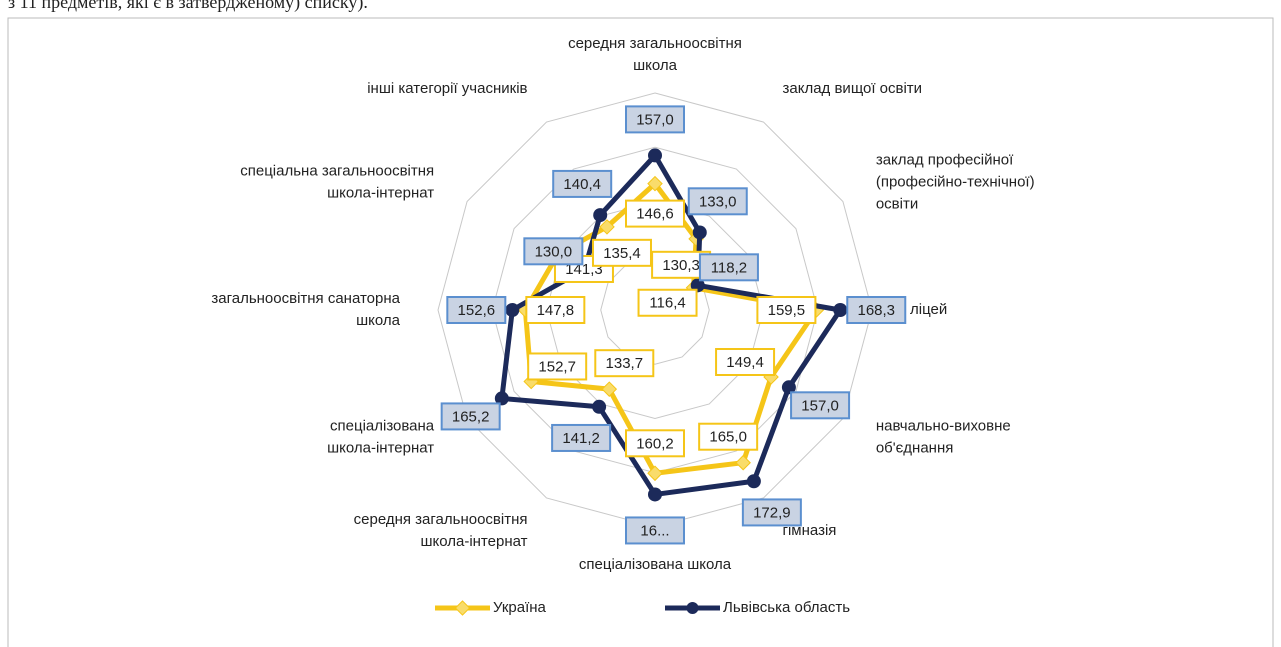  I want to click on category-label: навчально-виховне об'єднання, so click(943, 436).